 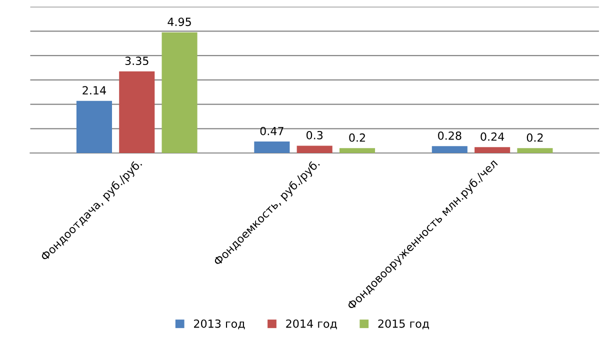 I want to click on data-label: 0.3, so click(x=314, y=135).